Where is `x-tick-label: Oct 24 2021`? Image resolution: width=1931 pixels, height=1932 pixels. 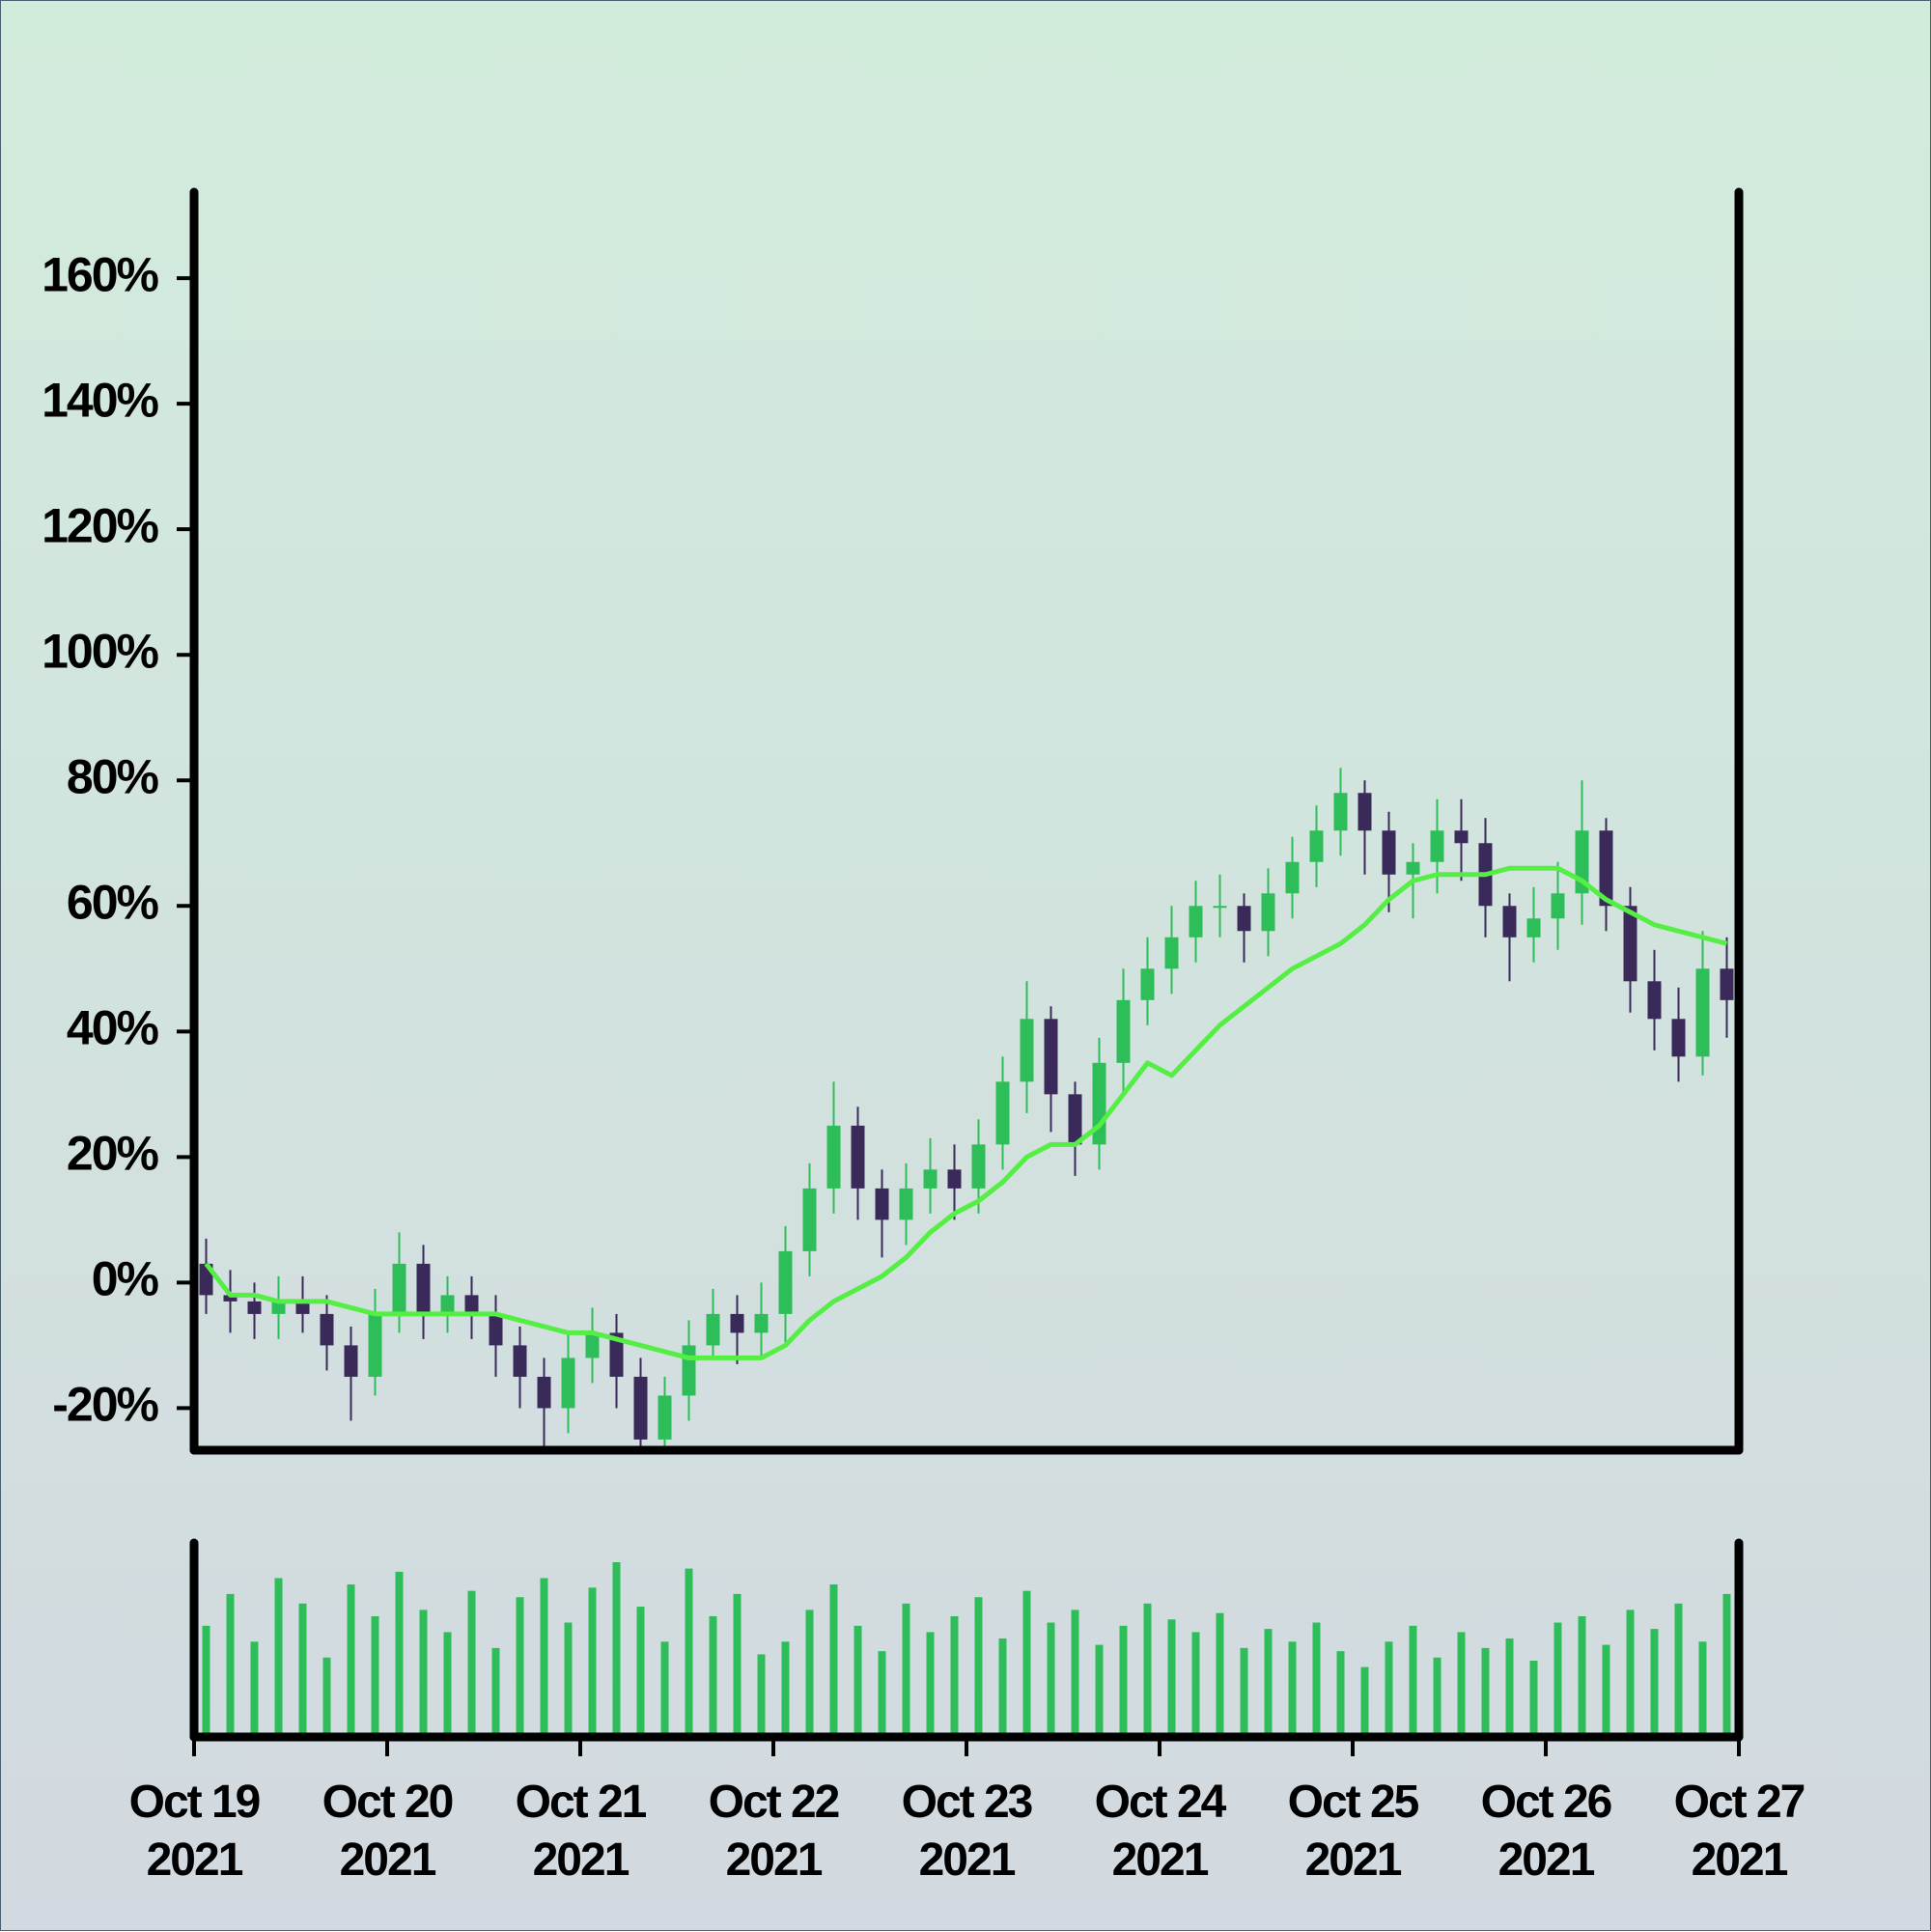 x-tick-label: Oct 24 2021 is located at coordinates (1160, 1832).